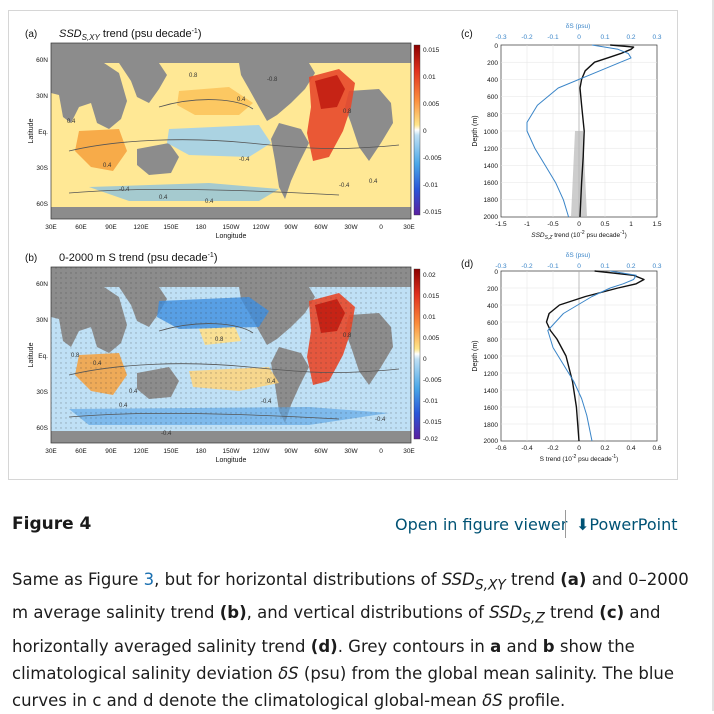 This screenshot has width=714, height=714. What do you see at coordinates (89, 96) in the screenshot?
I see `panel-a-eurasia` at bounding box center [89, 96].